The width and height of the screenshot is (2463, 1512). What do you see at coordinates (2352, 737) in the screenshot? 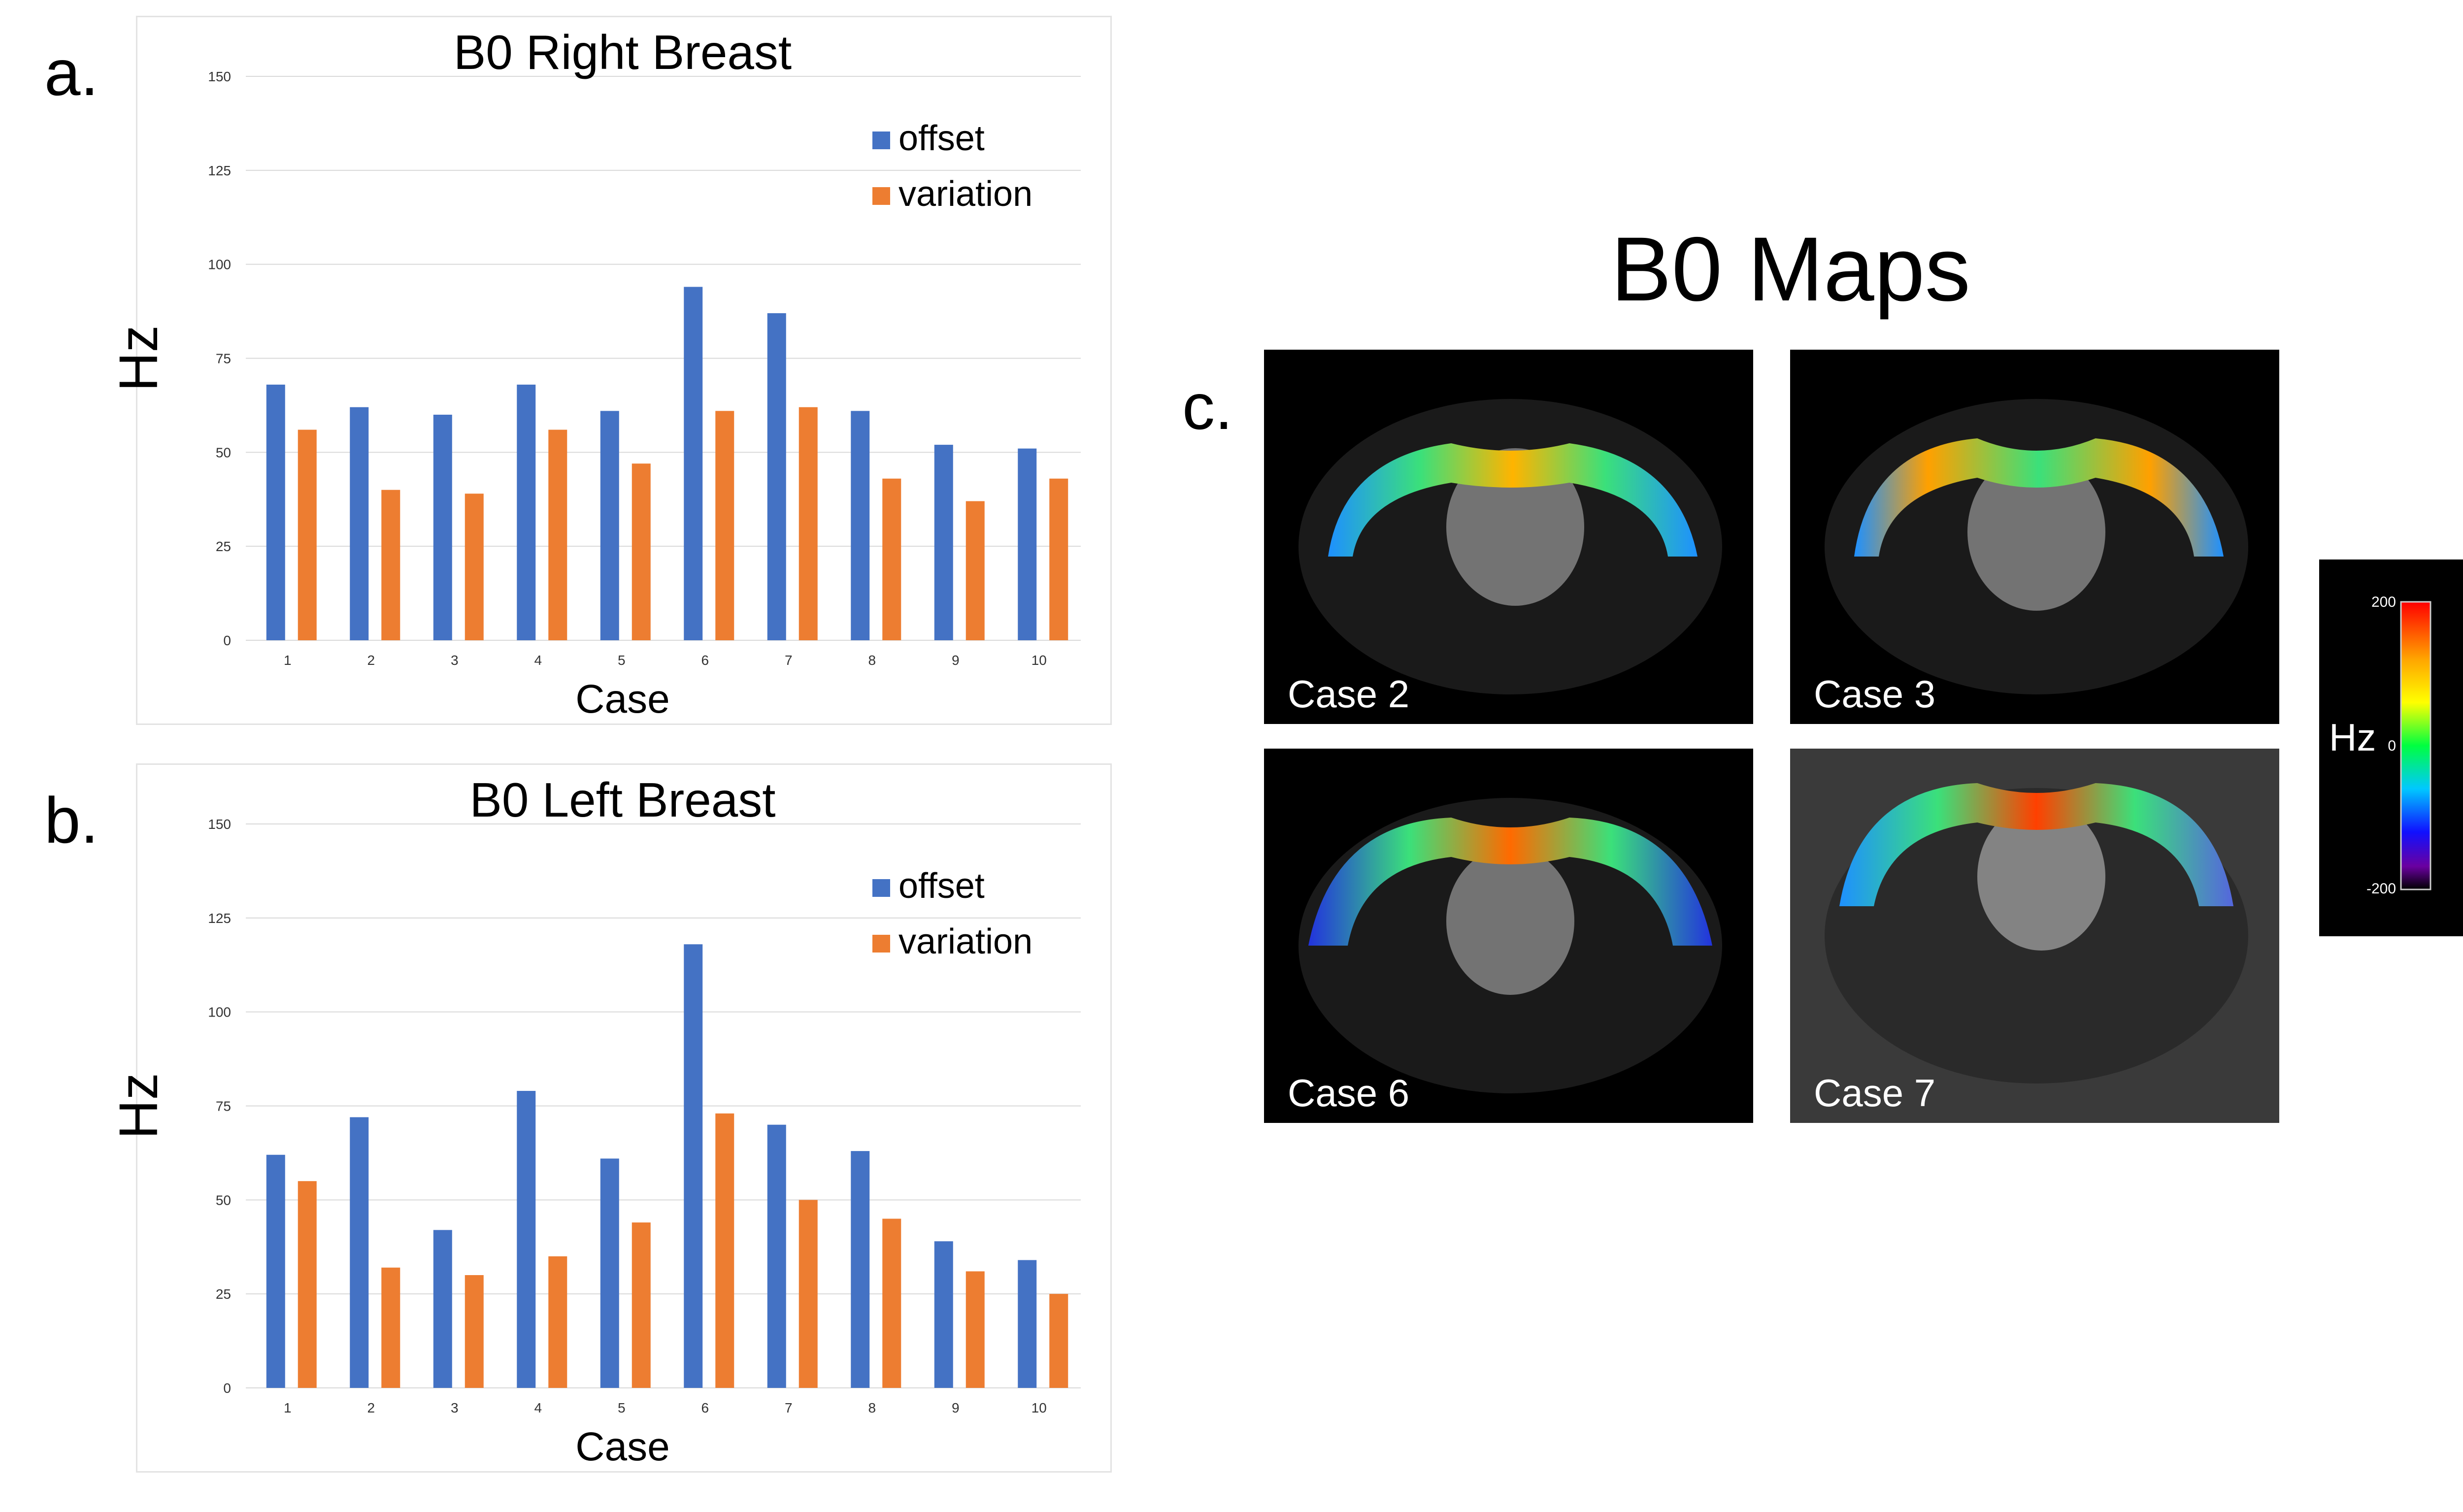
I see `colorbar-unit: Hz` at bounding box center [2352, 737].